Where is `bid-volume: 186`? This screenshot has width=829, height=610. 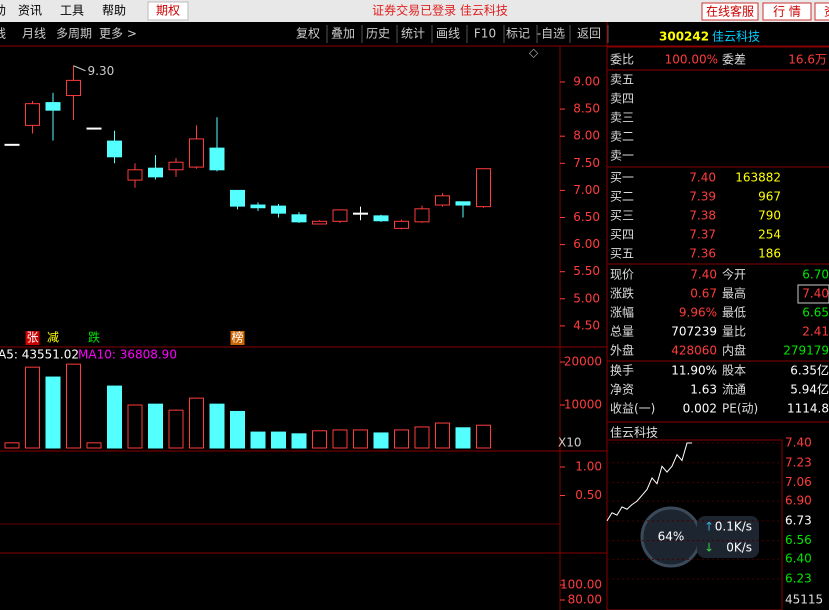
bid-volume: 186 is located at coordinates (769, 254).